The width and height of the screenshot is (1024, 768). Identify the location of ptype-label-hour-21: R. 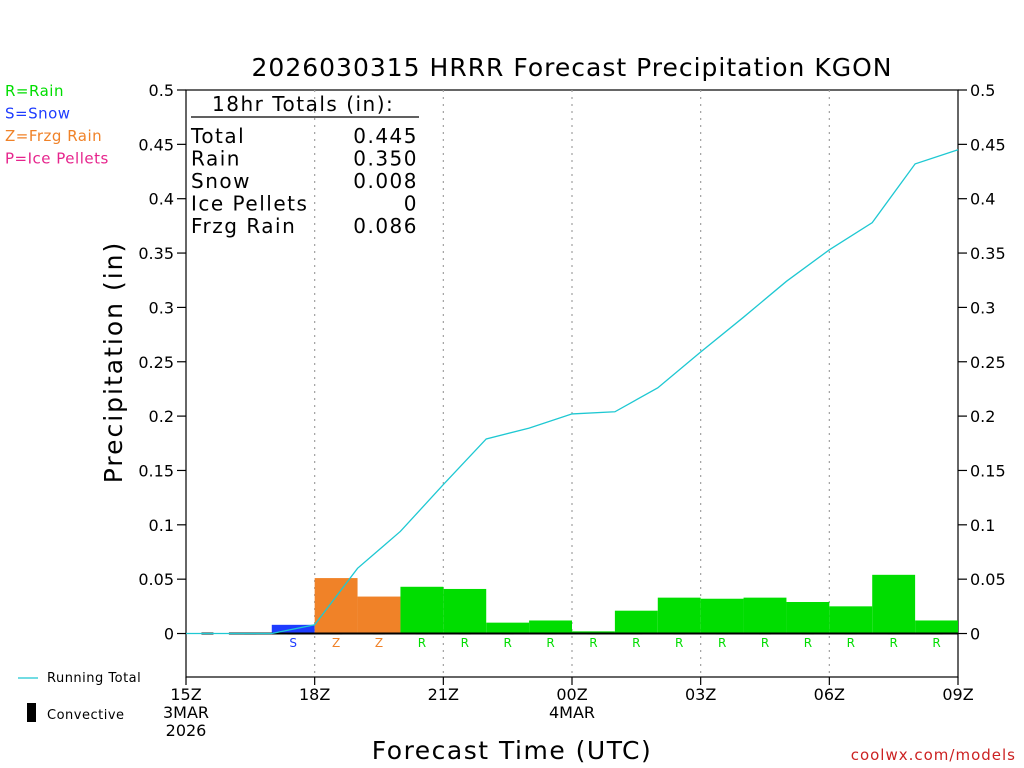
(422, 643).